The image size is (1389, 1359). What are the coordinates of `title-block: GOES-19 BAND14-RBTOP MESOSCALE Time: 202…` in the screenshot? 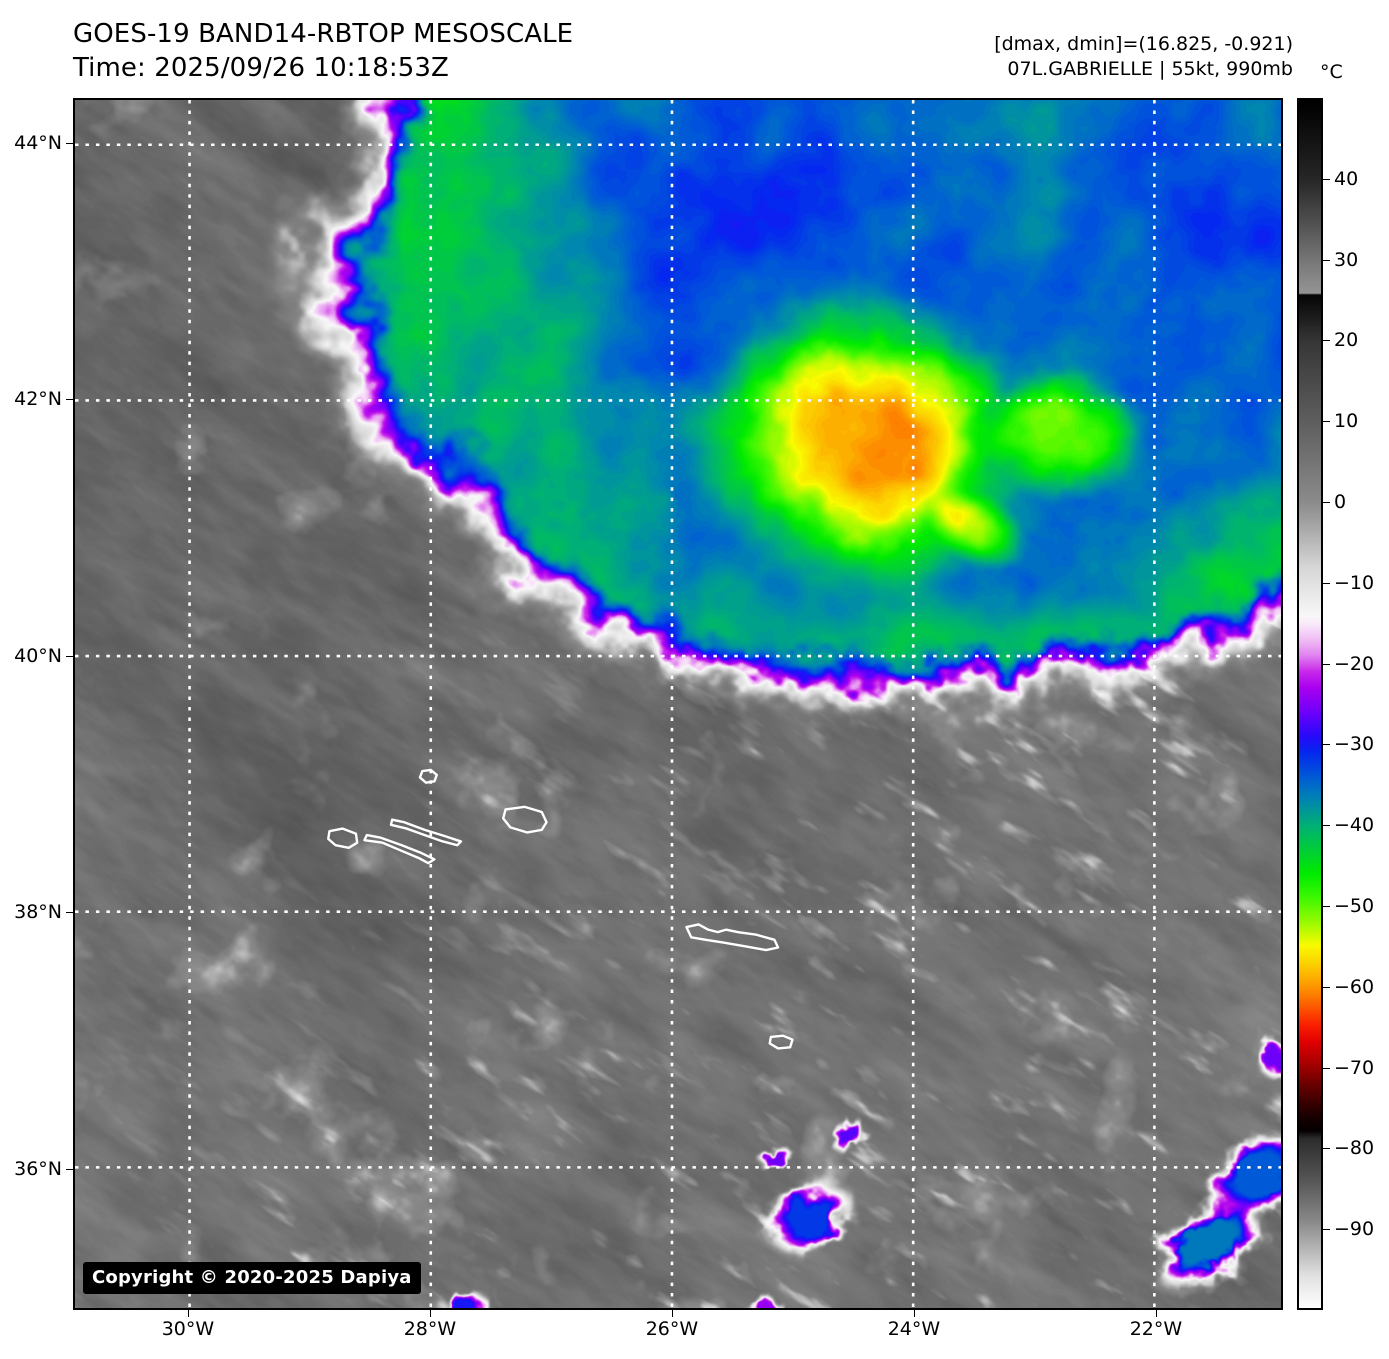 It's located at (323, 52).